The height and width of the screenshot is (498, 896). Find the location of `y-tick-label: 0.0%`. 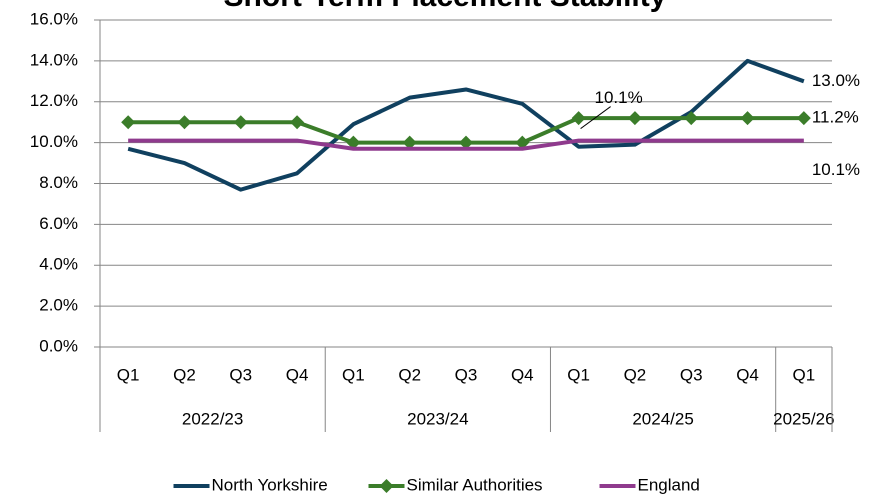

y-tick-label: 0.0% is located at coordinates (58, 345).